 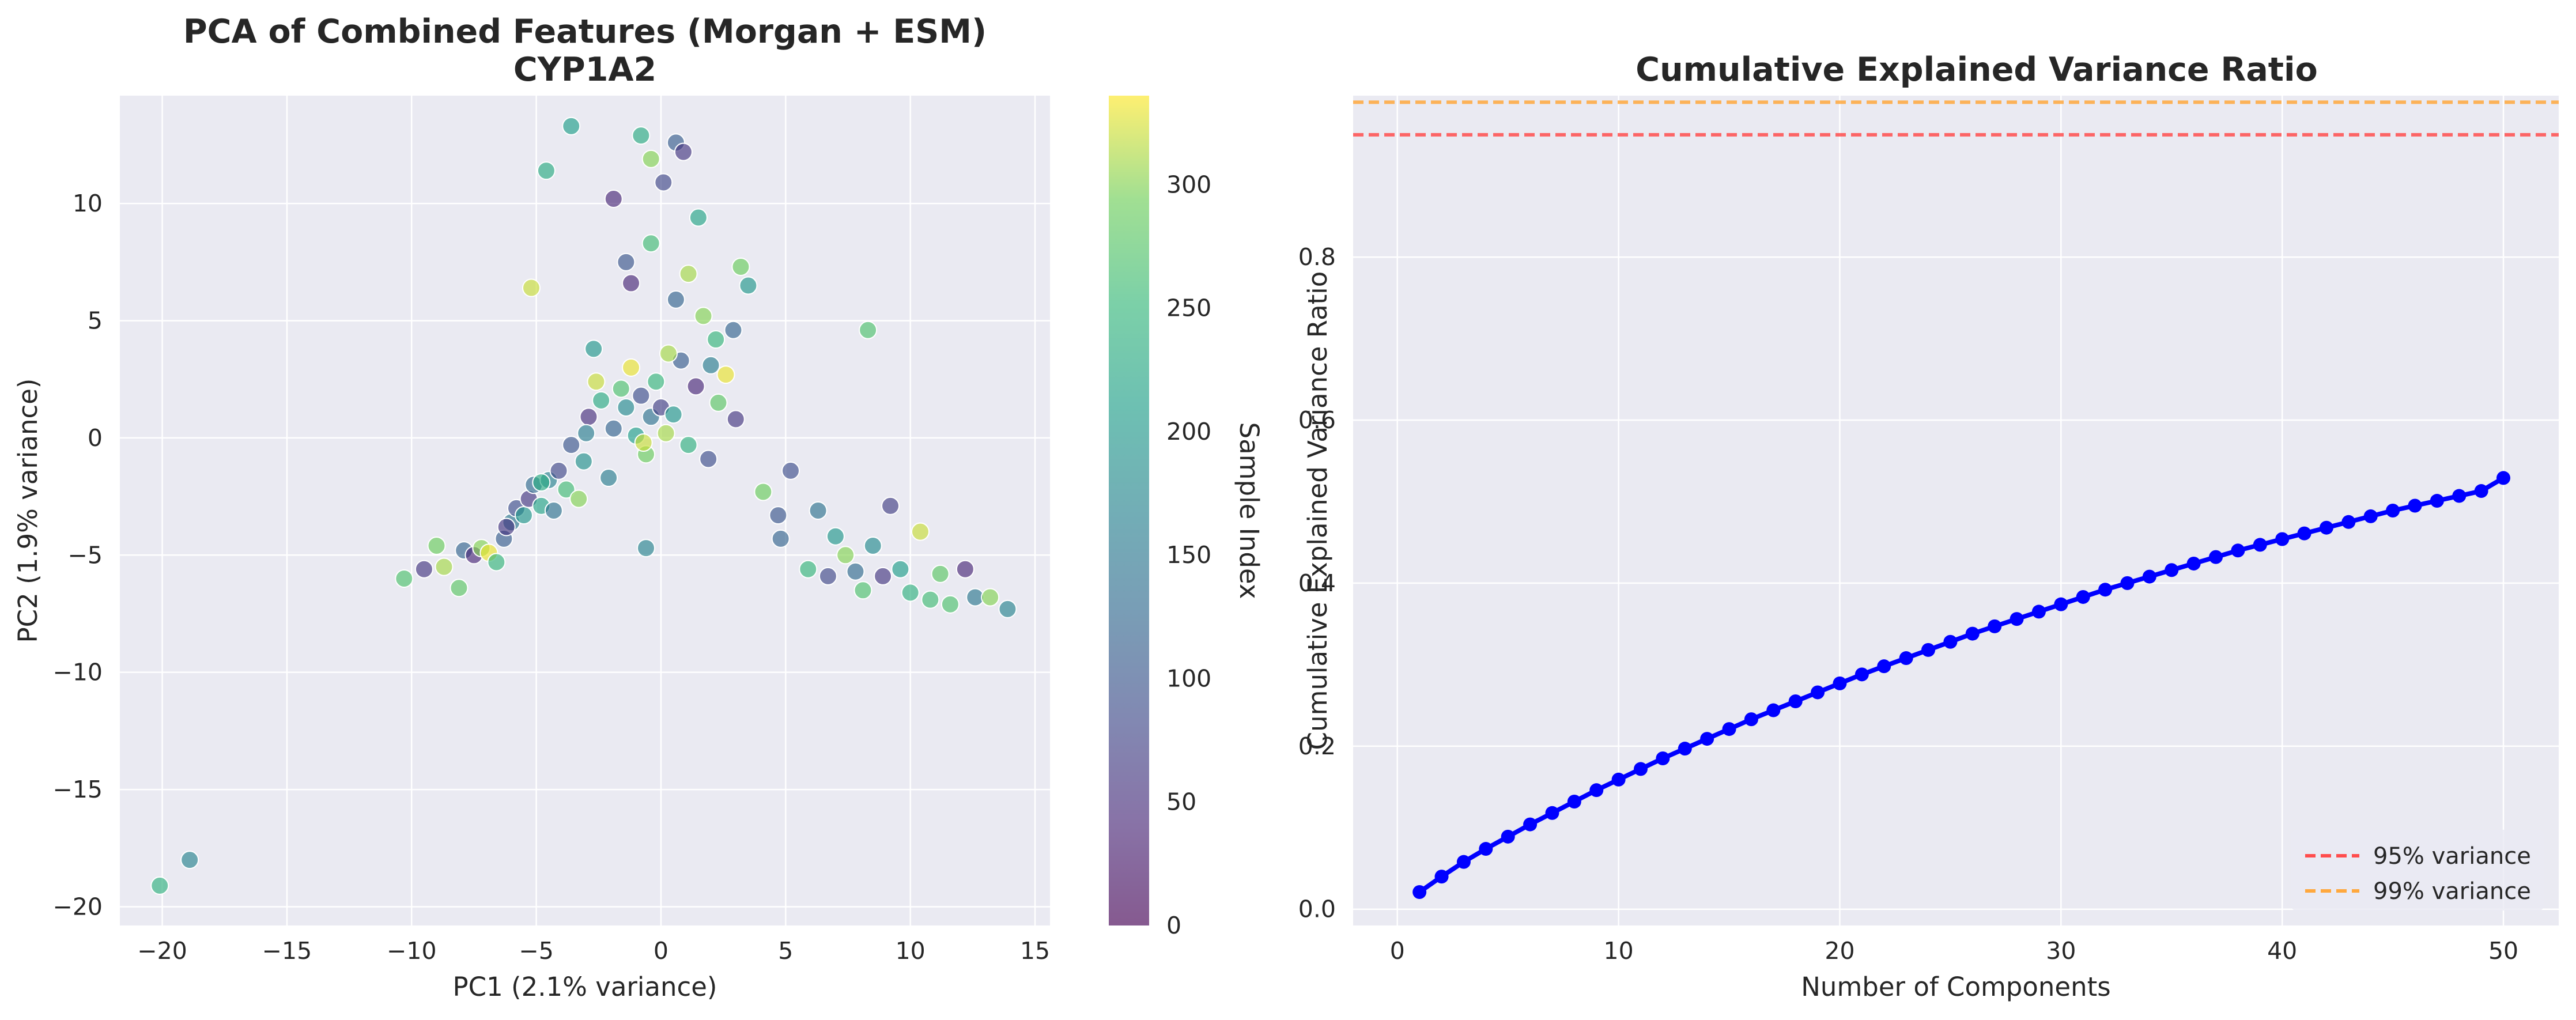 I want to click on line-y-tick-label: 0.0, so click(x=1317, y=909).